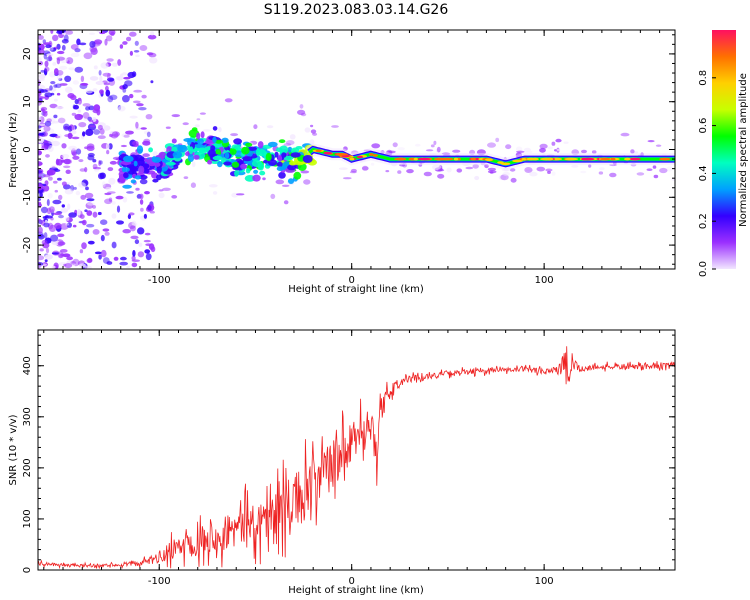 The width and height of the screenshot is (750, 600). I want to click on y-tick-label: 100, so click(27, 518).